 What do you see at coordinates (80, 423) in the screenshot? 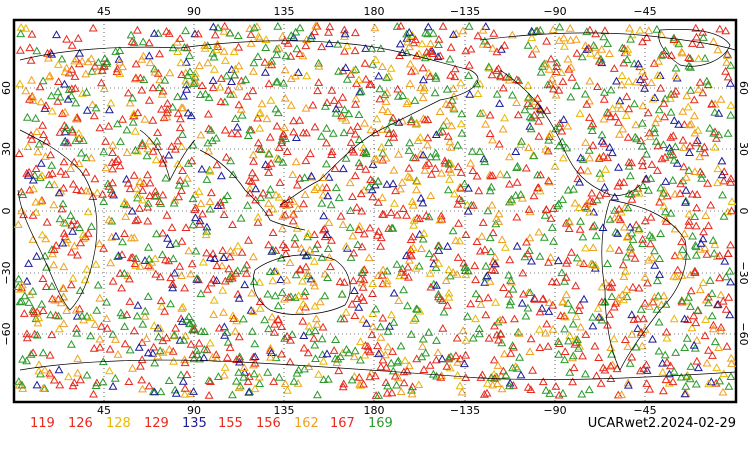
I see `legend-item: 126` at bounding box center [80, 423].